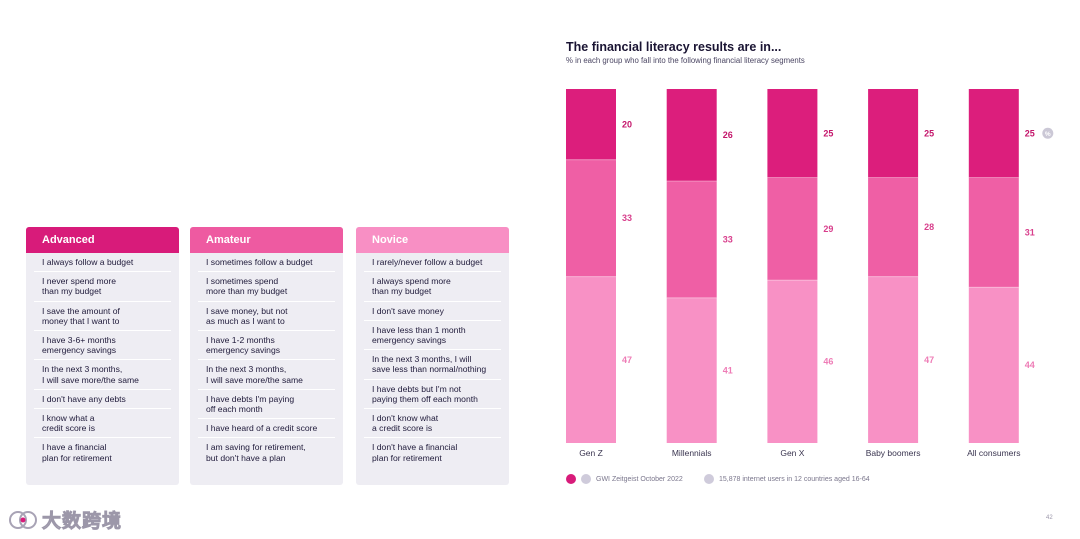  I want to click on segment-item: I don't have any debts, so click(102, 400).